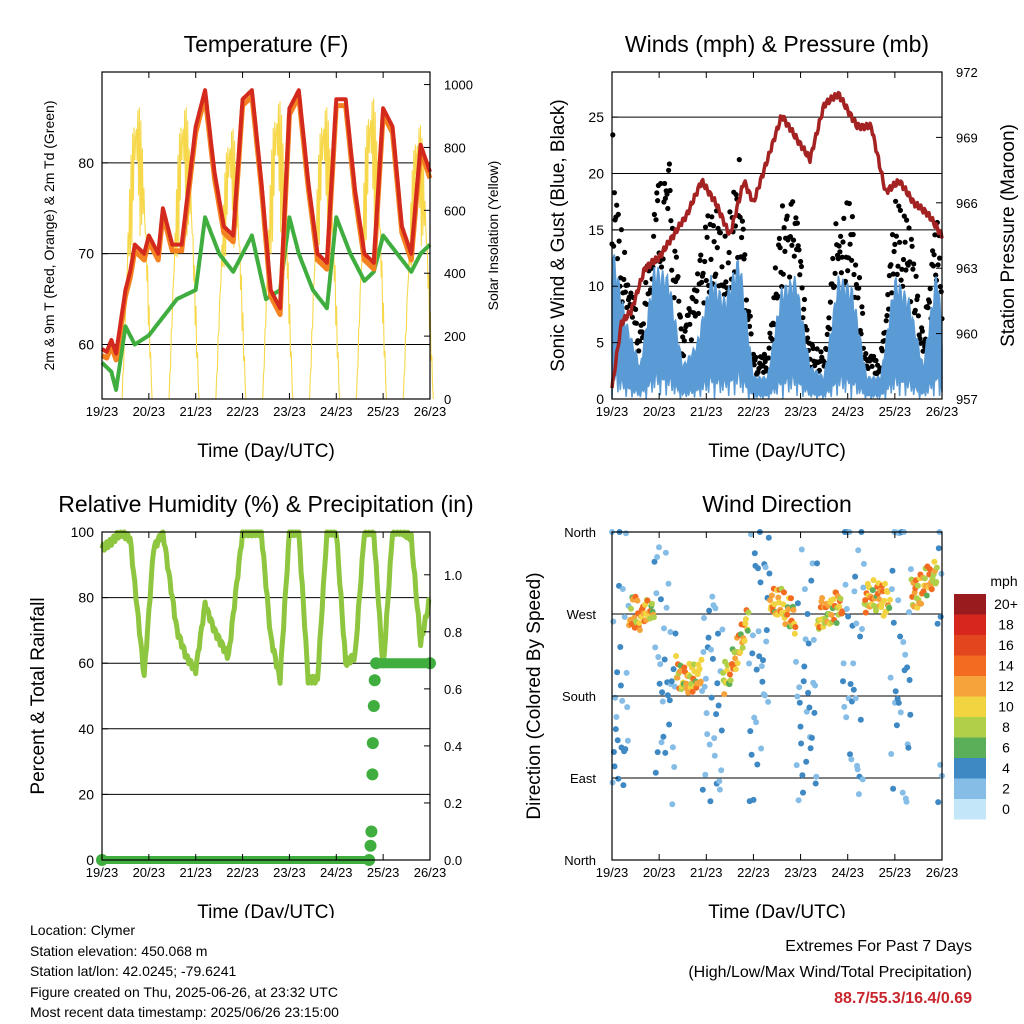 The width and height of the screenshot is (1024, 1024). Describe the element at coordinates (967, 334) in the screenshot. I see `y2-tick-label: 960` at that location.